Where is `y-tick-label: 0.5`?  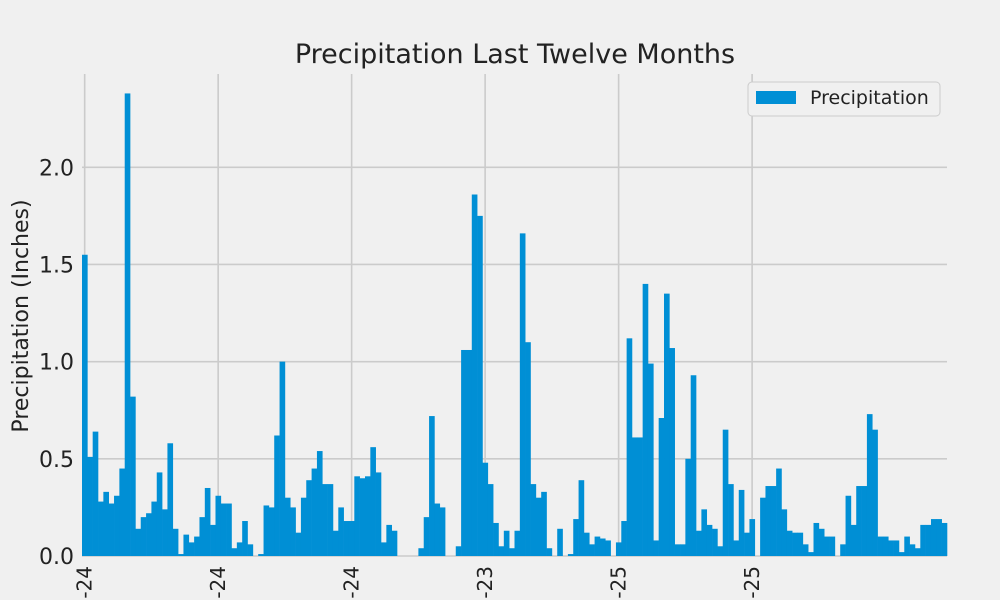
y-tick-label: 0.5 is located at coordinates (56, 460).